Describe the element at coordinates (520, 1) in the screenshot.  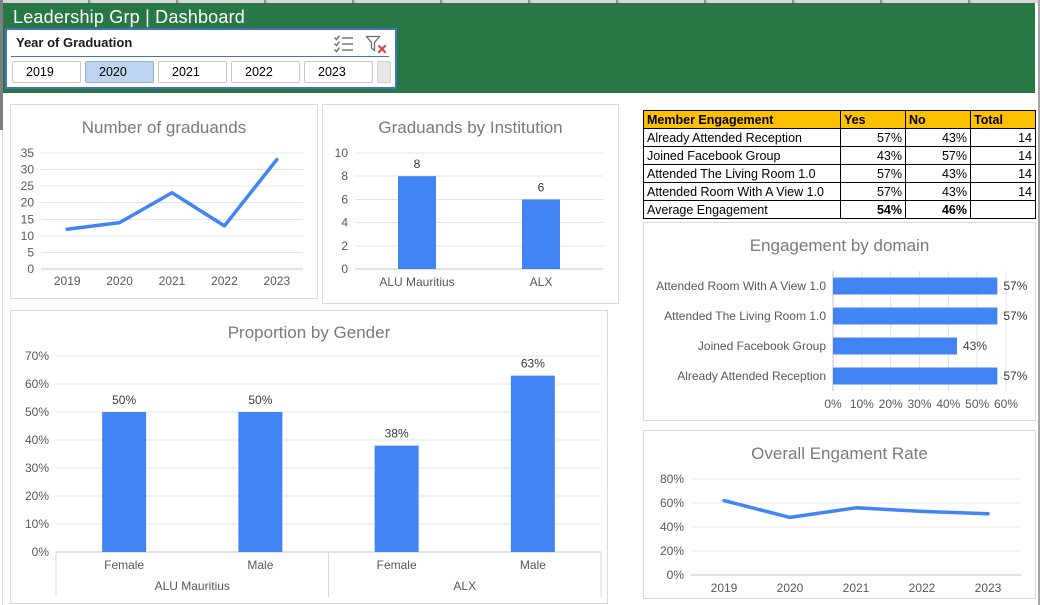
I see `column-boundary-ticks` at that location.